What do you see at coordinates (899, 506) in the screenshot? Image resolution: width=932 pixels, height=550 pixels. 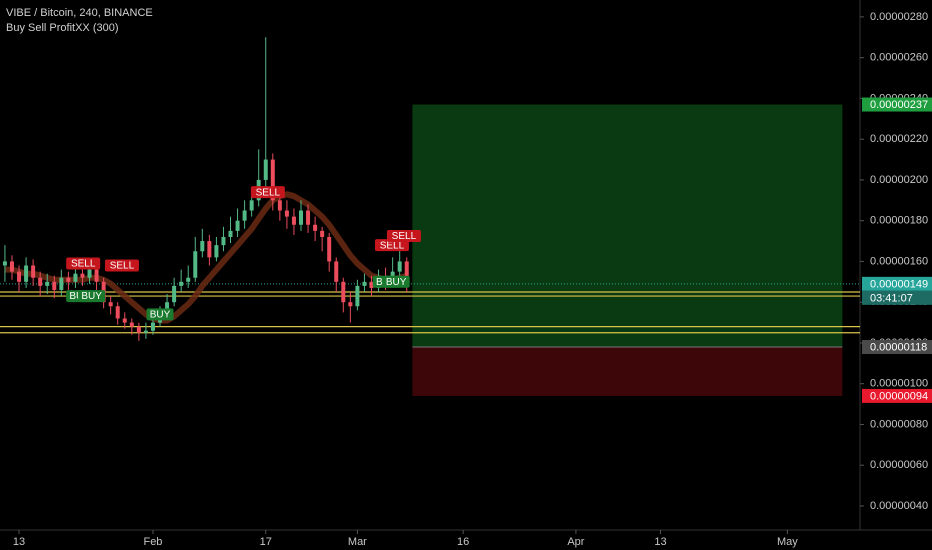 I see `y-tick-label: 0.00000040` at bounding box center [899, 506].